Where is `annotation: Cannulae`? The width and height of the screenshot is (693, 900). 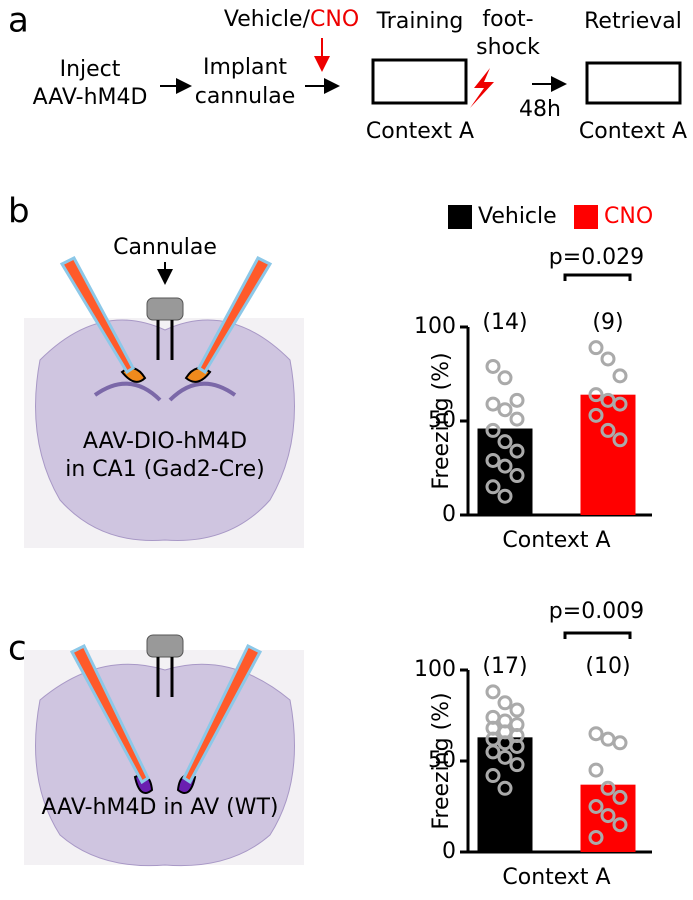
annotation: Cannulae is located at coordinates (165, 247).